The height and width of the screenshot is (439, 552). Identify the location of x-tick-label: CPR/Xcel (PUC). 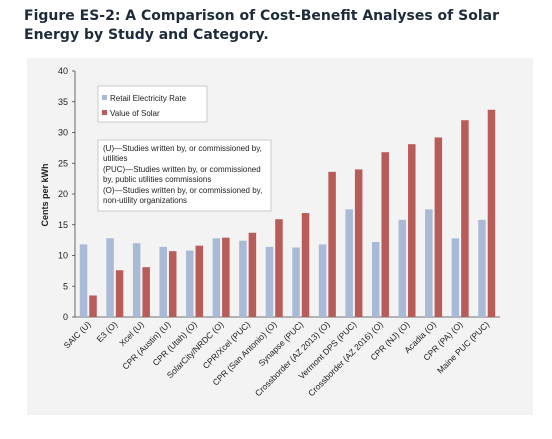
(227, 345).